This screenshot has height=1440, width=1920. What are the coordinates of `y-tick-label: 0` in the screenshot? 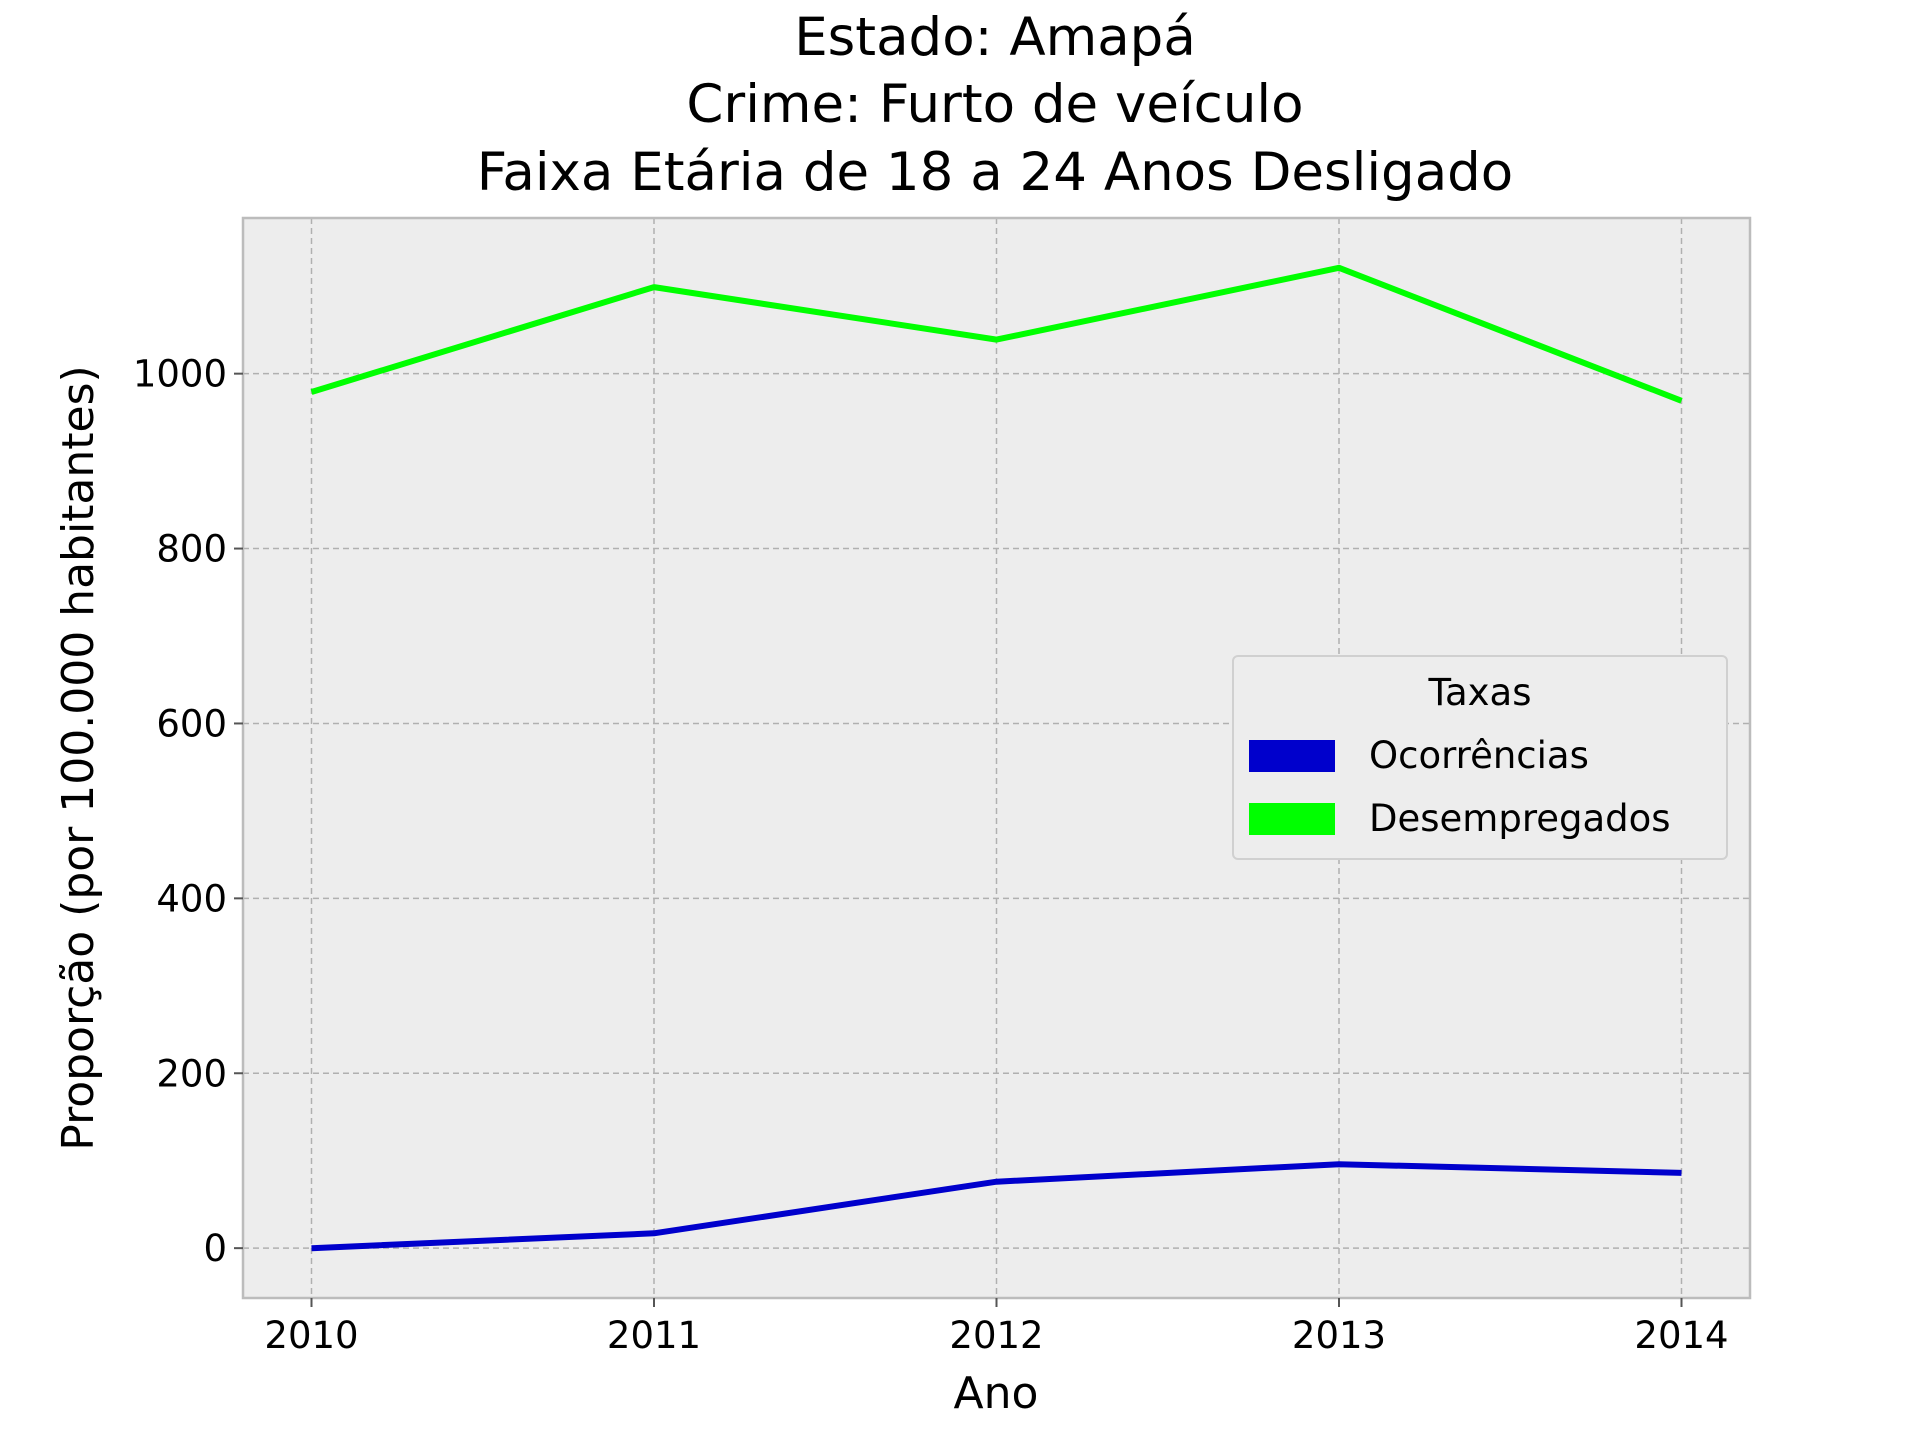 It's located at (215, 1248).